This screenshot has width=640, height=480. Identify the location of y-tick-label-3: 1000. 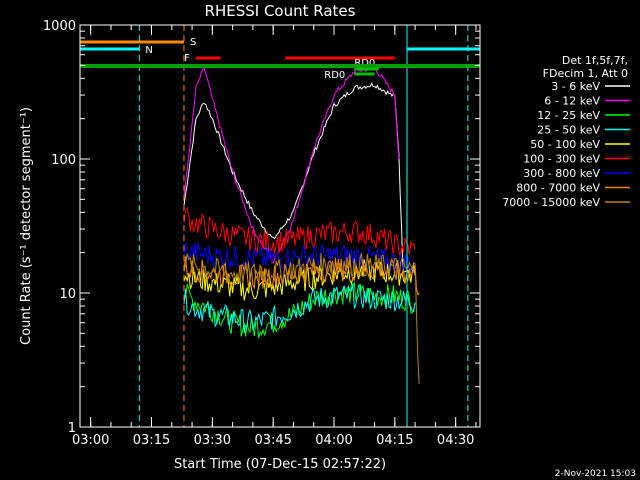
(59, 26).